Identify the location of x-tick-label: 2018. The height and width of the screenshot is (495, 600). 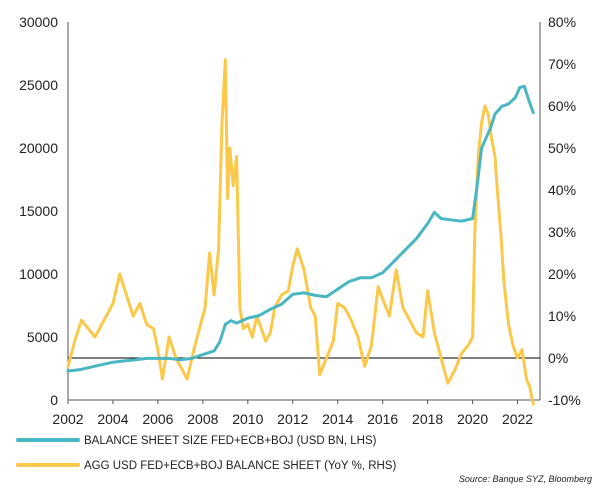
(427, 419).